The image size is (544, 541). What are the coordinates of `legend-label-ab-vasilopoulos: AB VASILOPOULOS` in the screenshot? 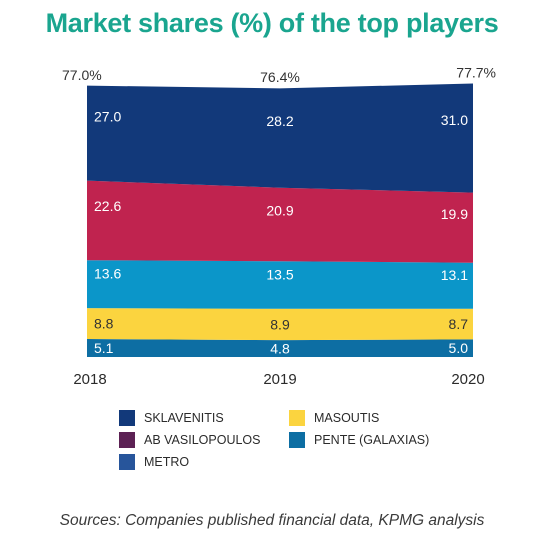 It's located at (202, 440).